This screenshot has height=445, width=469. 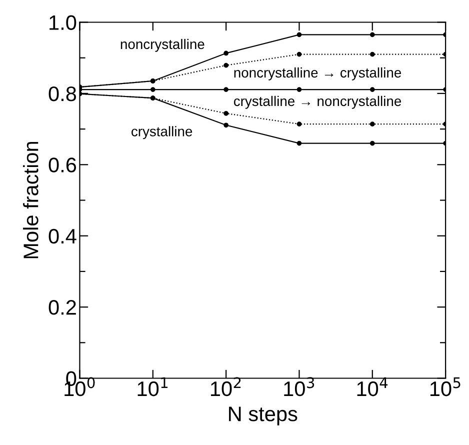 What do you see at coordinates (30, 200) in the screenshot?
I see `y-axis-title: Mole fraction` at bounding box center [30, 200].